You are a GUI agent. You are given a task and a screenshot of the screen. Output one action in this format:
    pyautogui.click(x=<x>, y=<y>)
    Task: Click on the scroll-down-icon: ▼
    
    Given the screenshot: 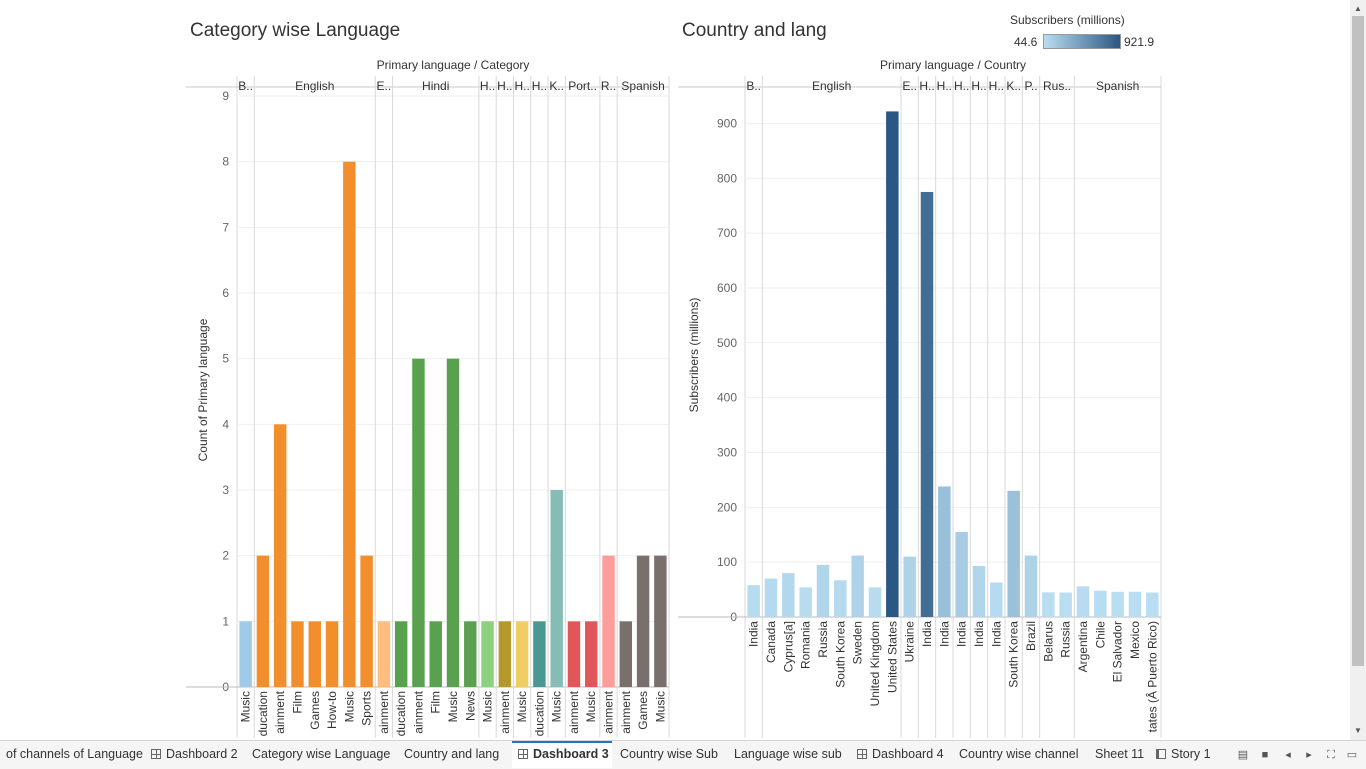 What is the action you would take?
    pyautogui.click(x=1358, y=730)
    